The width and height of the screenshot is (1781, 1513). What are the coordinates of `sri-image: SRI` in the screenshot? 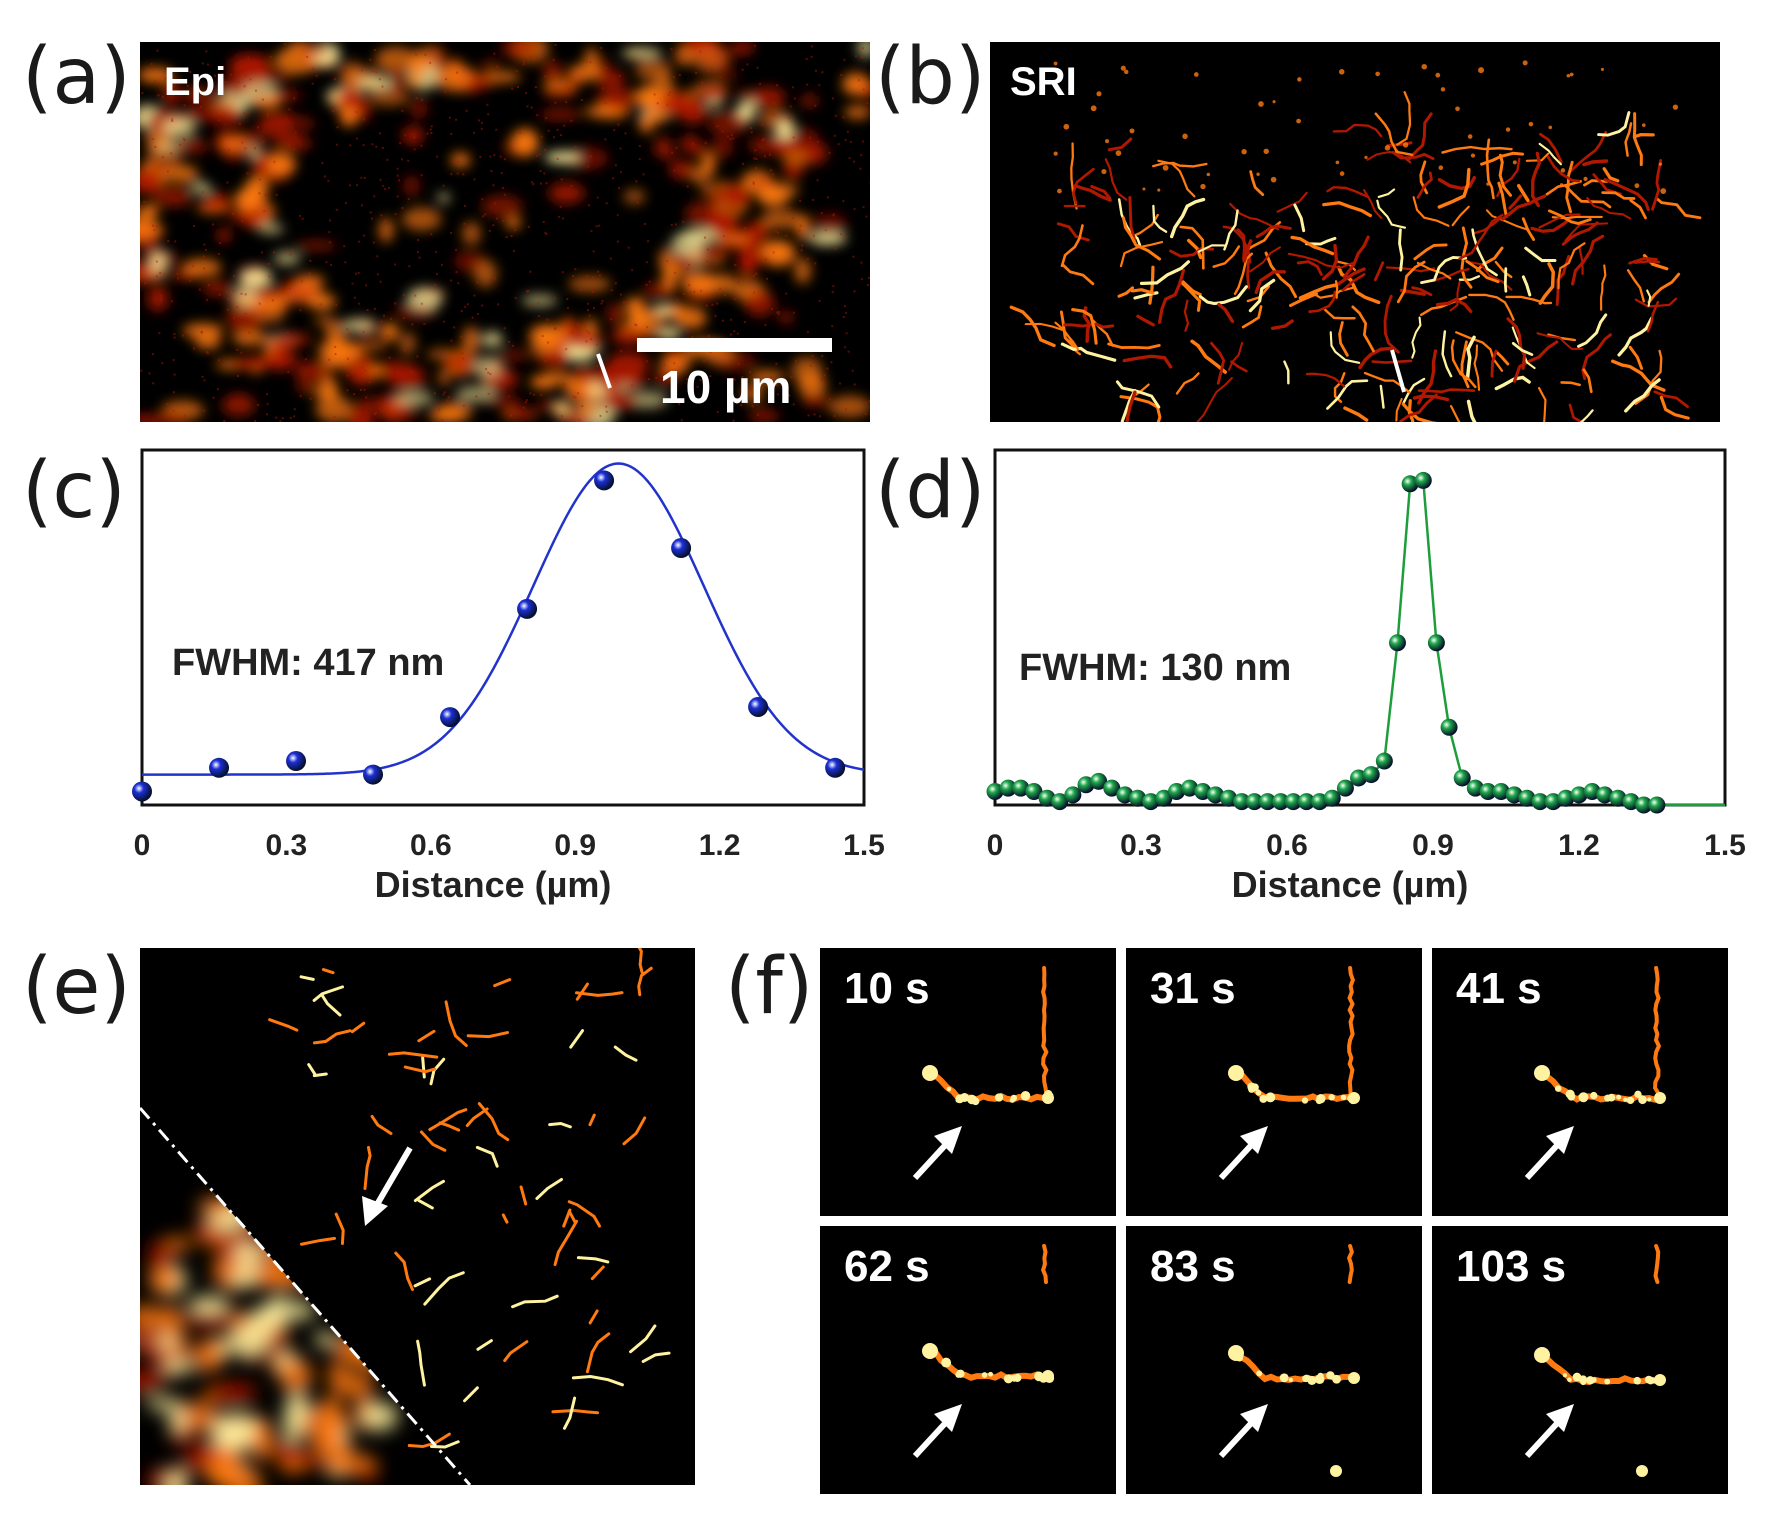 It's located at (1355, 232).